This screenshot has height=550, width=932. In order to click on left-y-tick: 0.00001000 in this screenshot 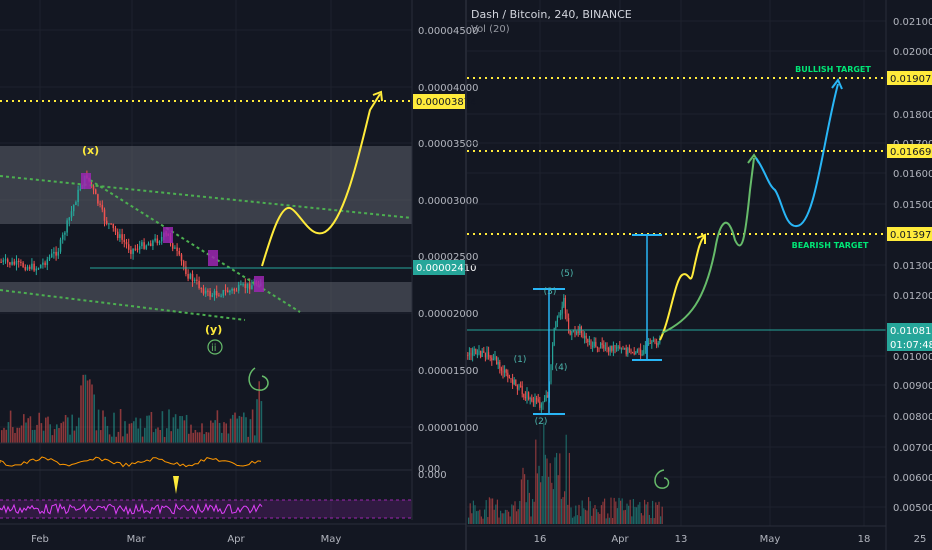, I will do `click(448, 428)`.